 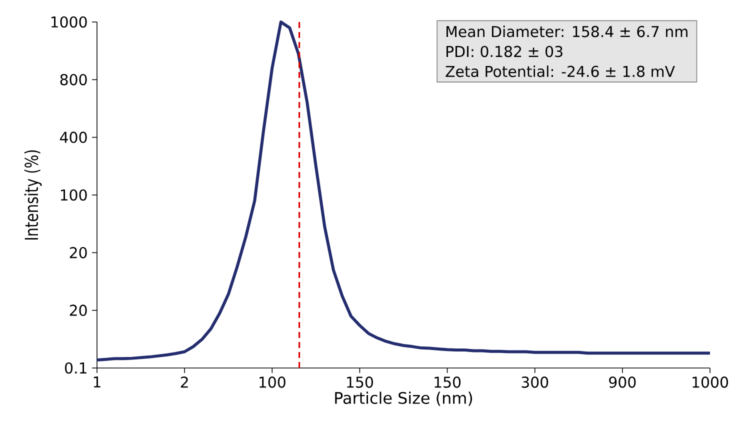 What do you see at coordinates (504, 52) in the screenshot?
I see `annotation: PDI: 0.182 ± 03` at bounding box center [504, 52].